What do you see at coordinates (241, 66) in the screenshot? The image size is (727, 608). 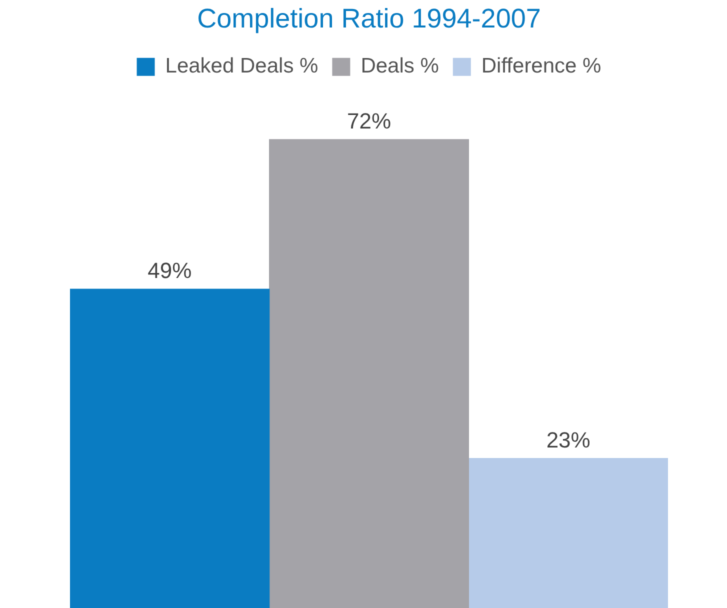 I see `legend-label: Leaked Deals %` at bounding box center [241, 66].